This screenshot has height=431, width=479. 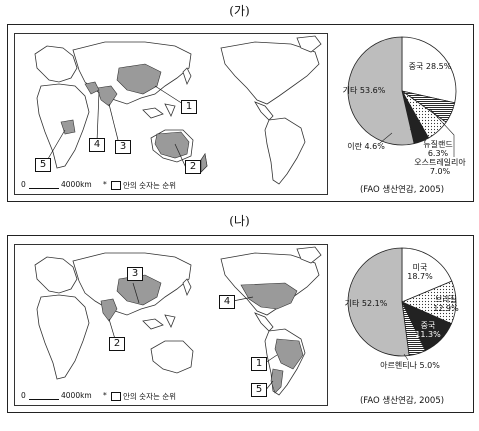 I want to click on source-ga: (FAO 생산연감, 2005), so click(x=402, y=190).